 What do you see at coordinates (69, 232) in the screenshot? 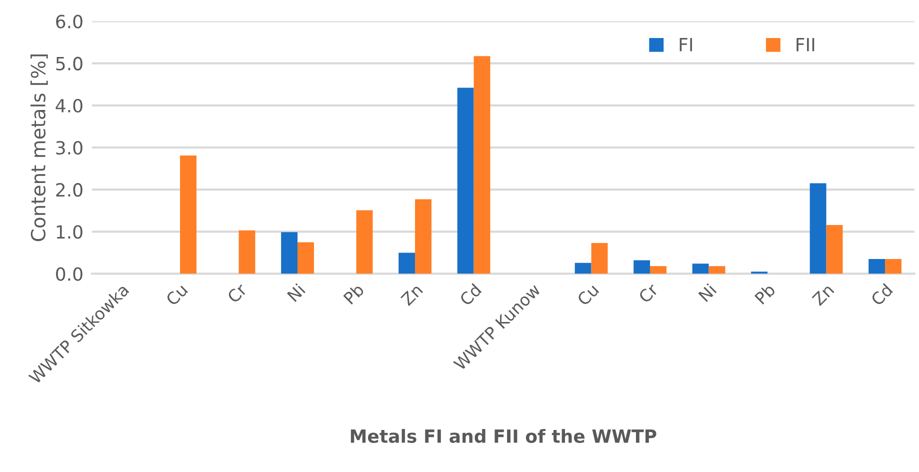
I see `y-tick-label: 1.0` at bounding box center [69, 232].